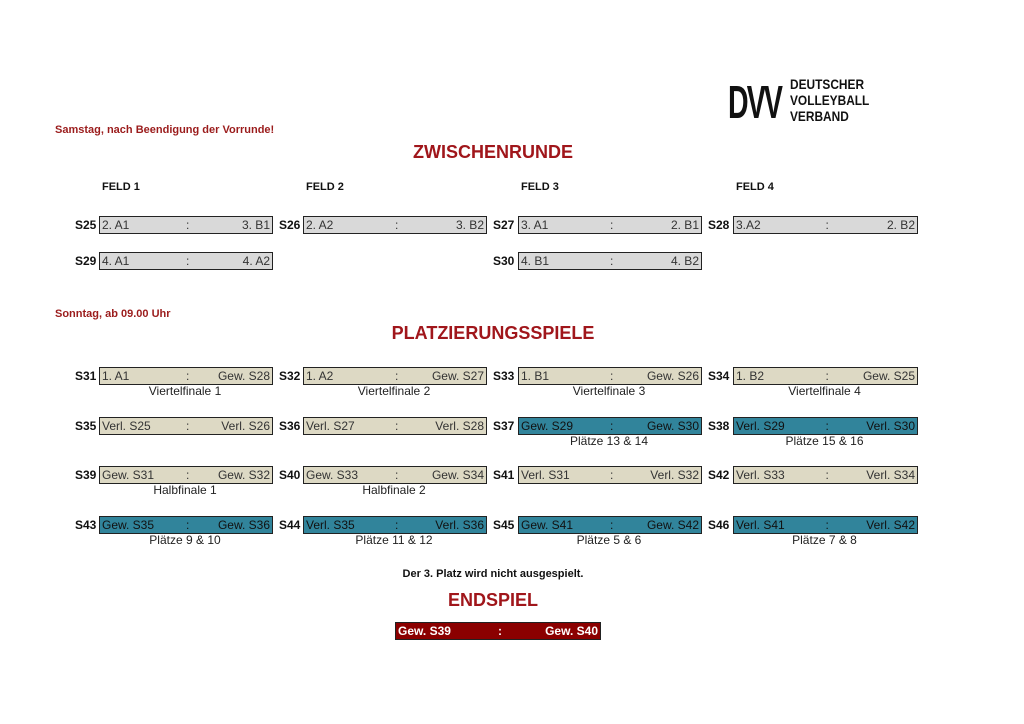  Describe the element at coordinates (609, 391) in the screenshot. I see `match-caption: Viertelfinale 3` at that location.